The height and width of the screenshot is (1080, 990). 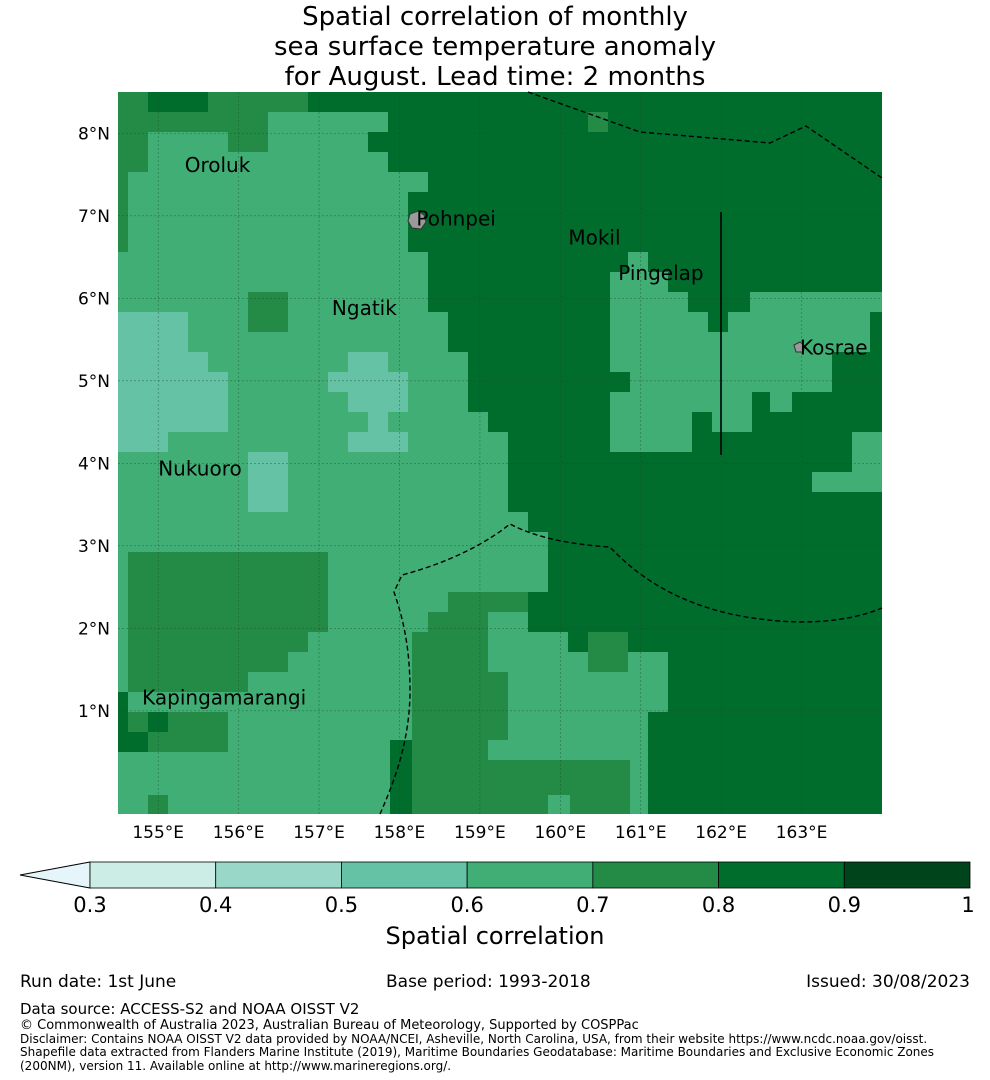 What do you see at coordinates (94, 134) in the screenshot?
I see `lat-tick-label: 8°N` at bounding box center [94, 134].